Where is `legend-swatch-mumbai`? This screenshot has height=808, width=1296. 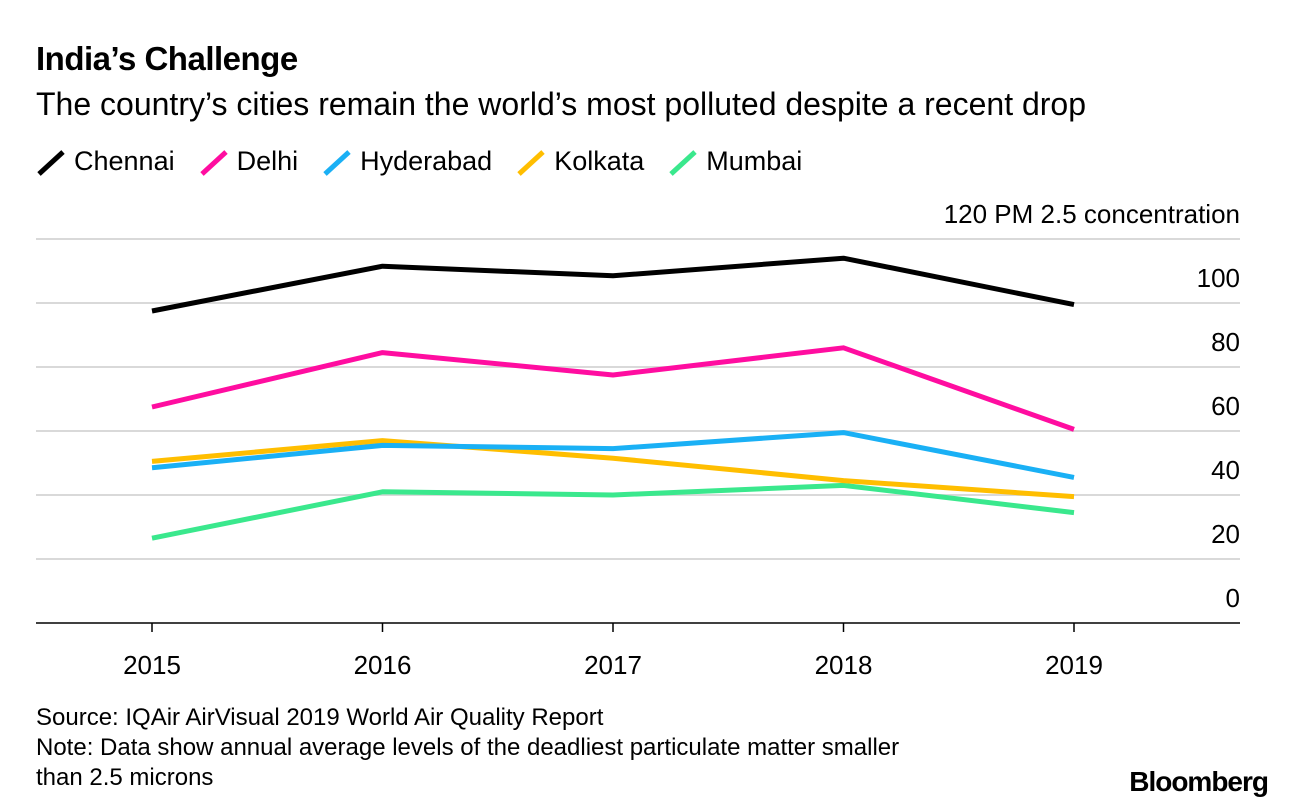
legend-swatch-mumbai is located at coordinates (683, 162).